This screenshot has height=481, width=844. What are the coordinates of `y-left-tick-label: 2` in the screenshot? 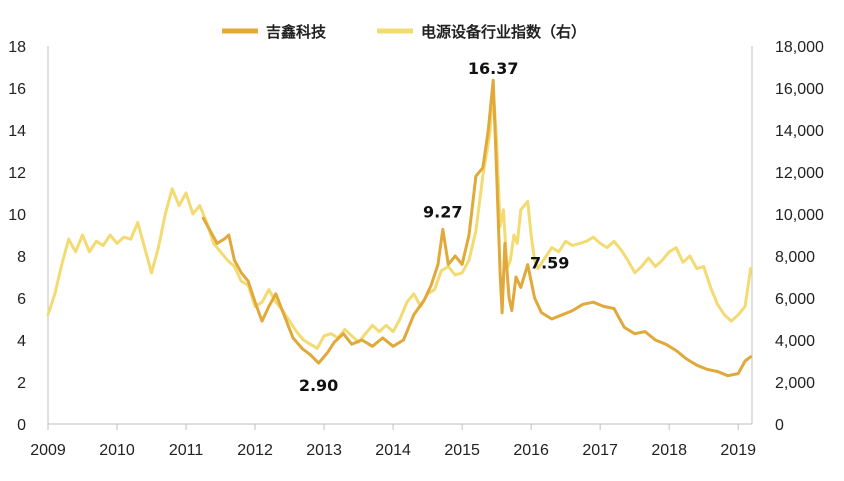 It's located at (21, 383).